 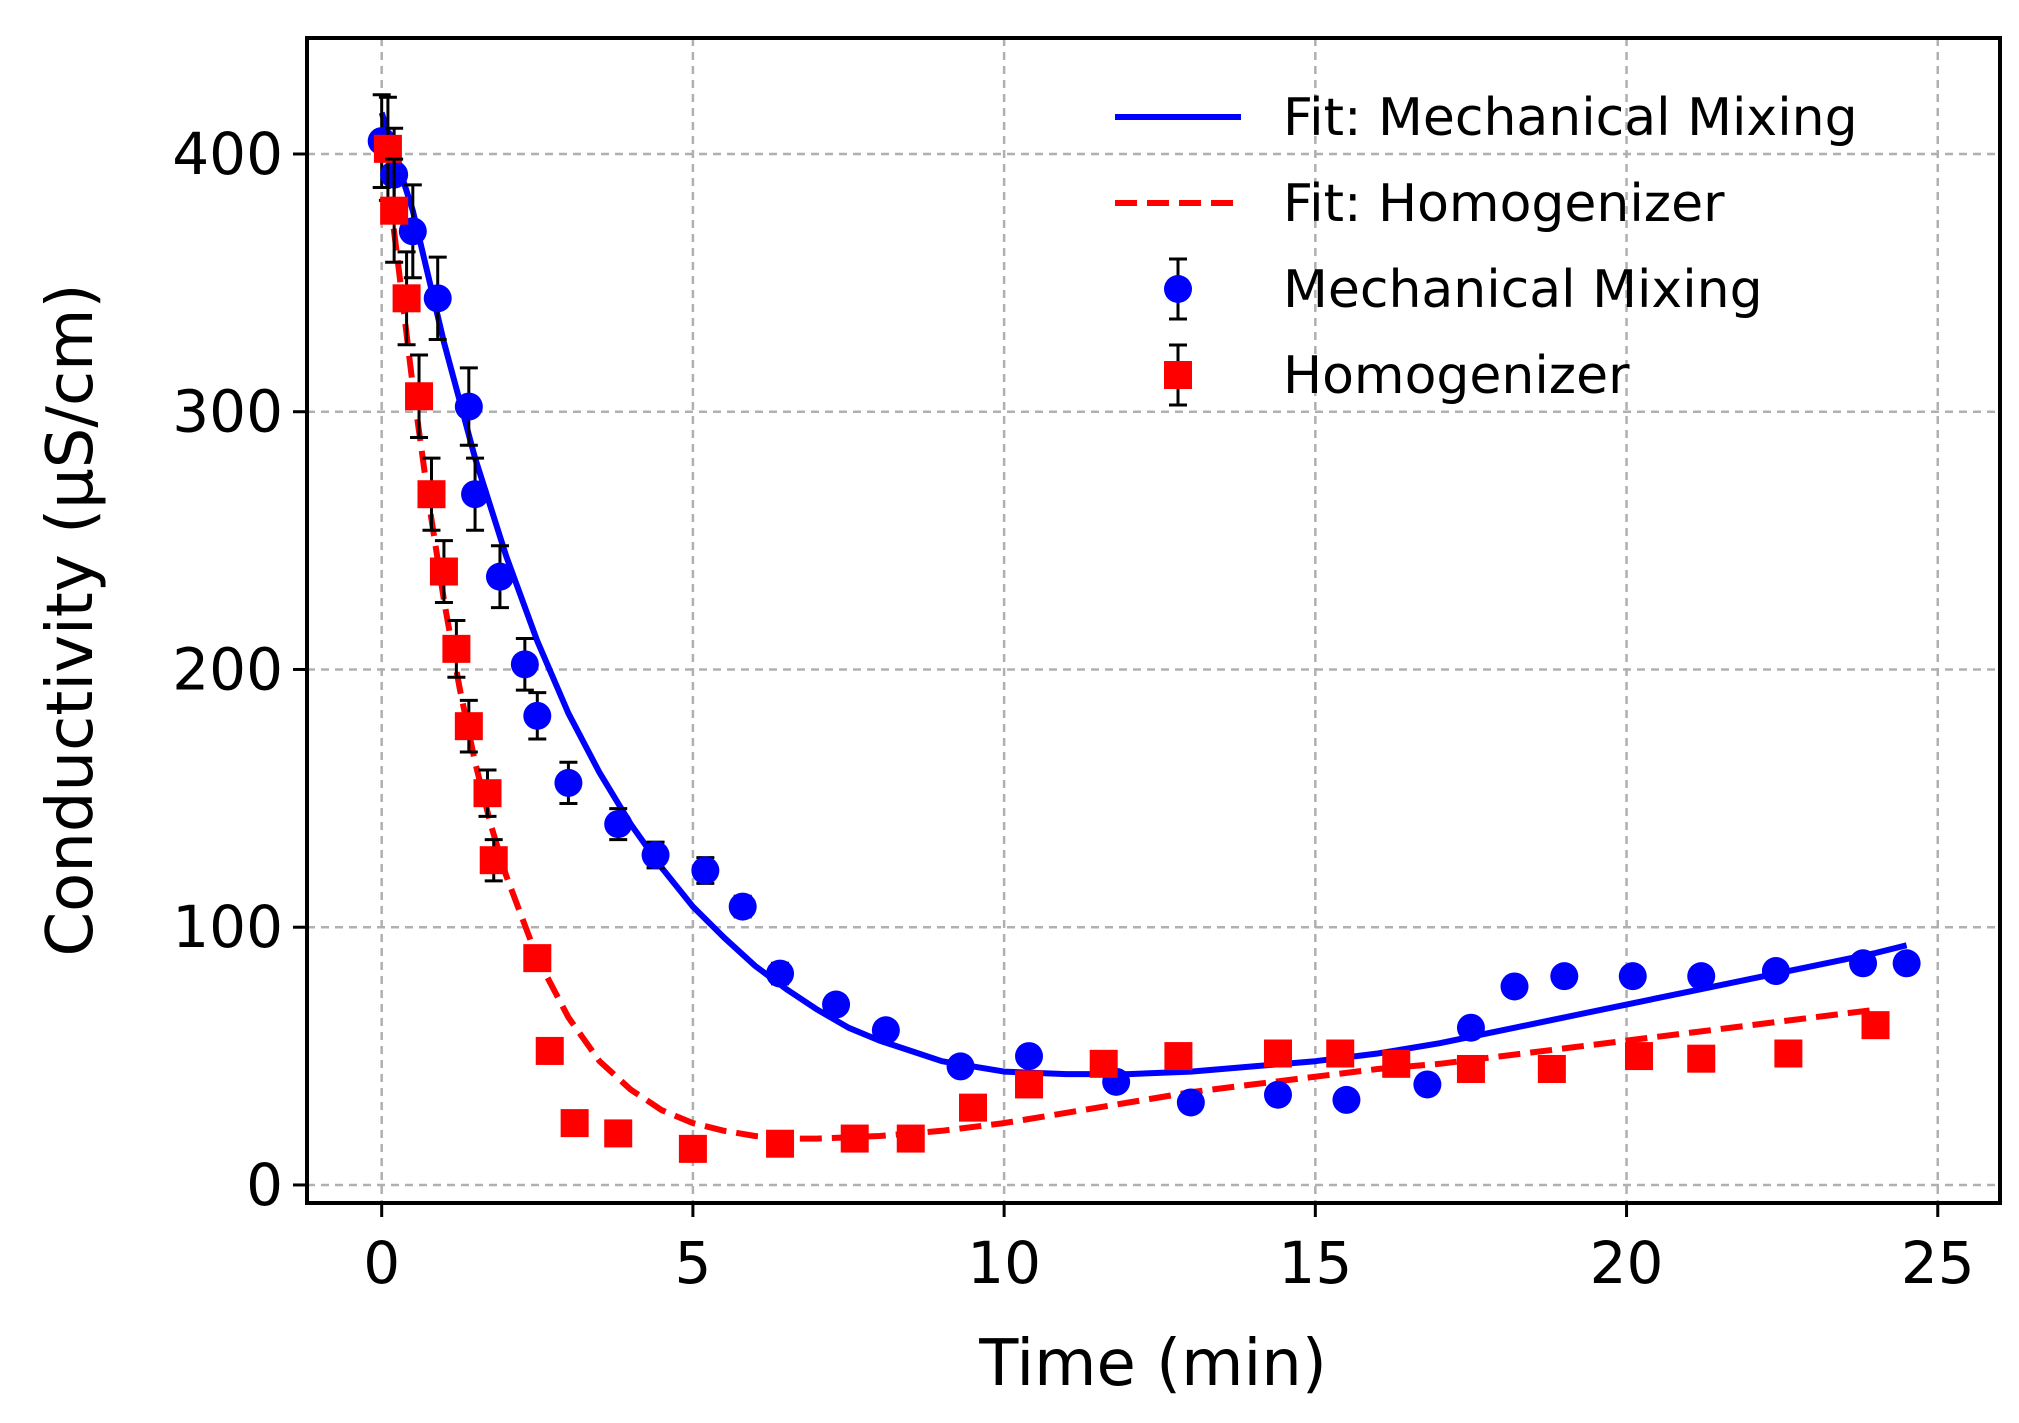 I want to click on legend-fit-homogenizer-label: Fit: Homogenizer, so click(x=1504, y=204).